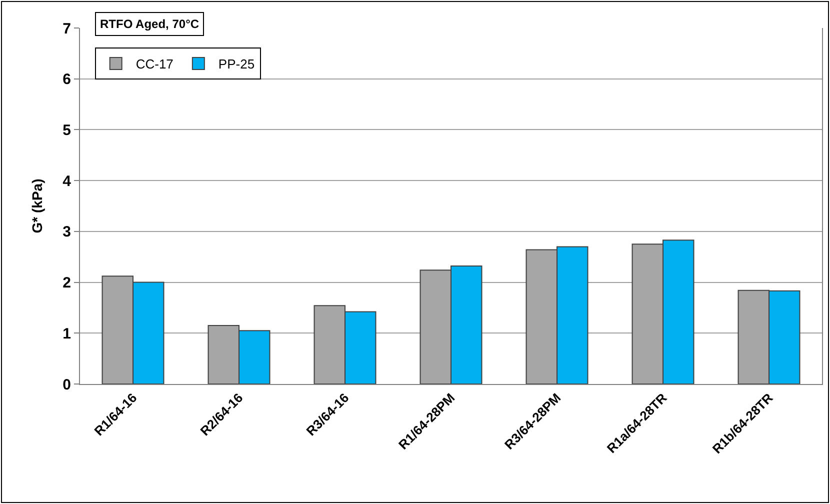  Describe the element at coordinates (155, 64) in the screenshot. I see `legend-label: CC-17` at that location.